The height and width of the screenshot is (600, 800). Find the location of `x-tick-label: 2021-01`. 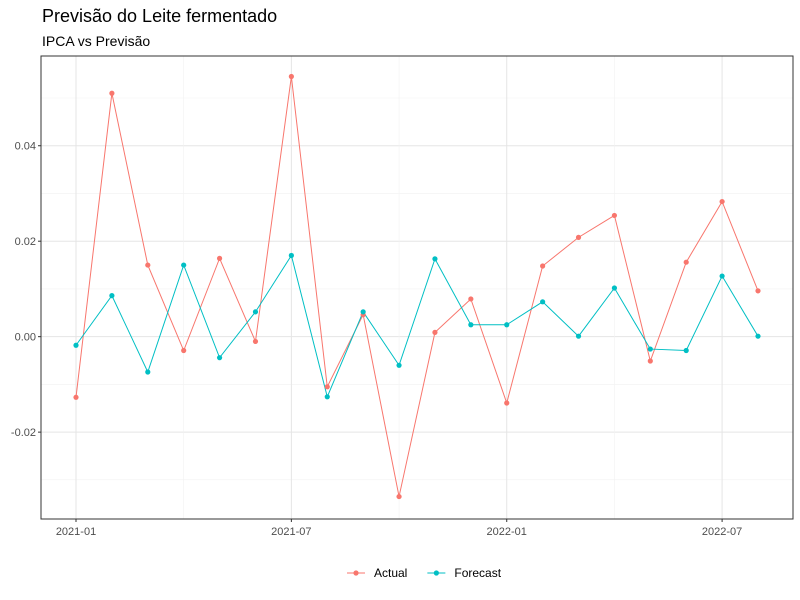

x-tick-label: 2021-01 is located at coordinates (76, 532).